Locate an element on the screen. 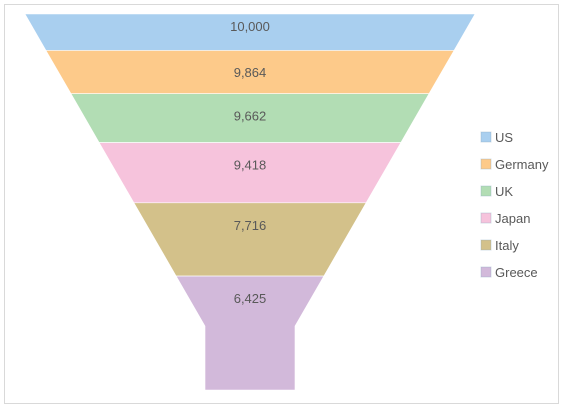 The height and width of the screenshot is (410, 565). legend-label: Japan is located at coordinates (512, 218).